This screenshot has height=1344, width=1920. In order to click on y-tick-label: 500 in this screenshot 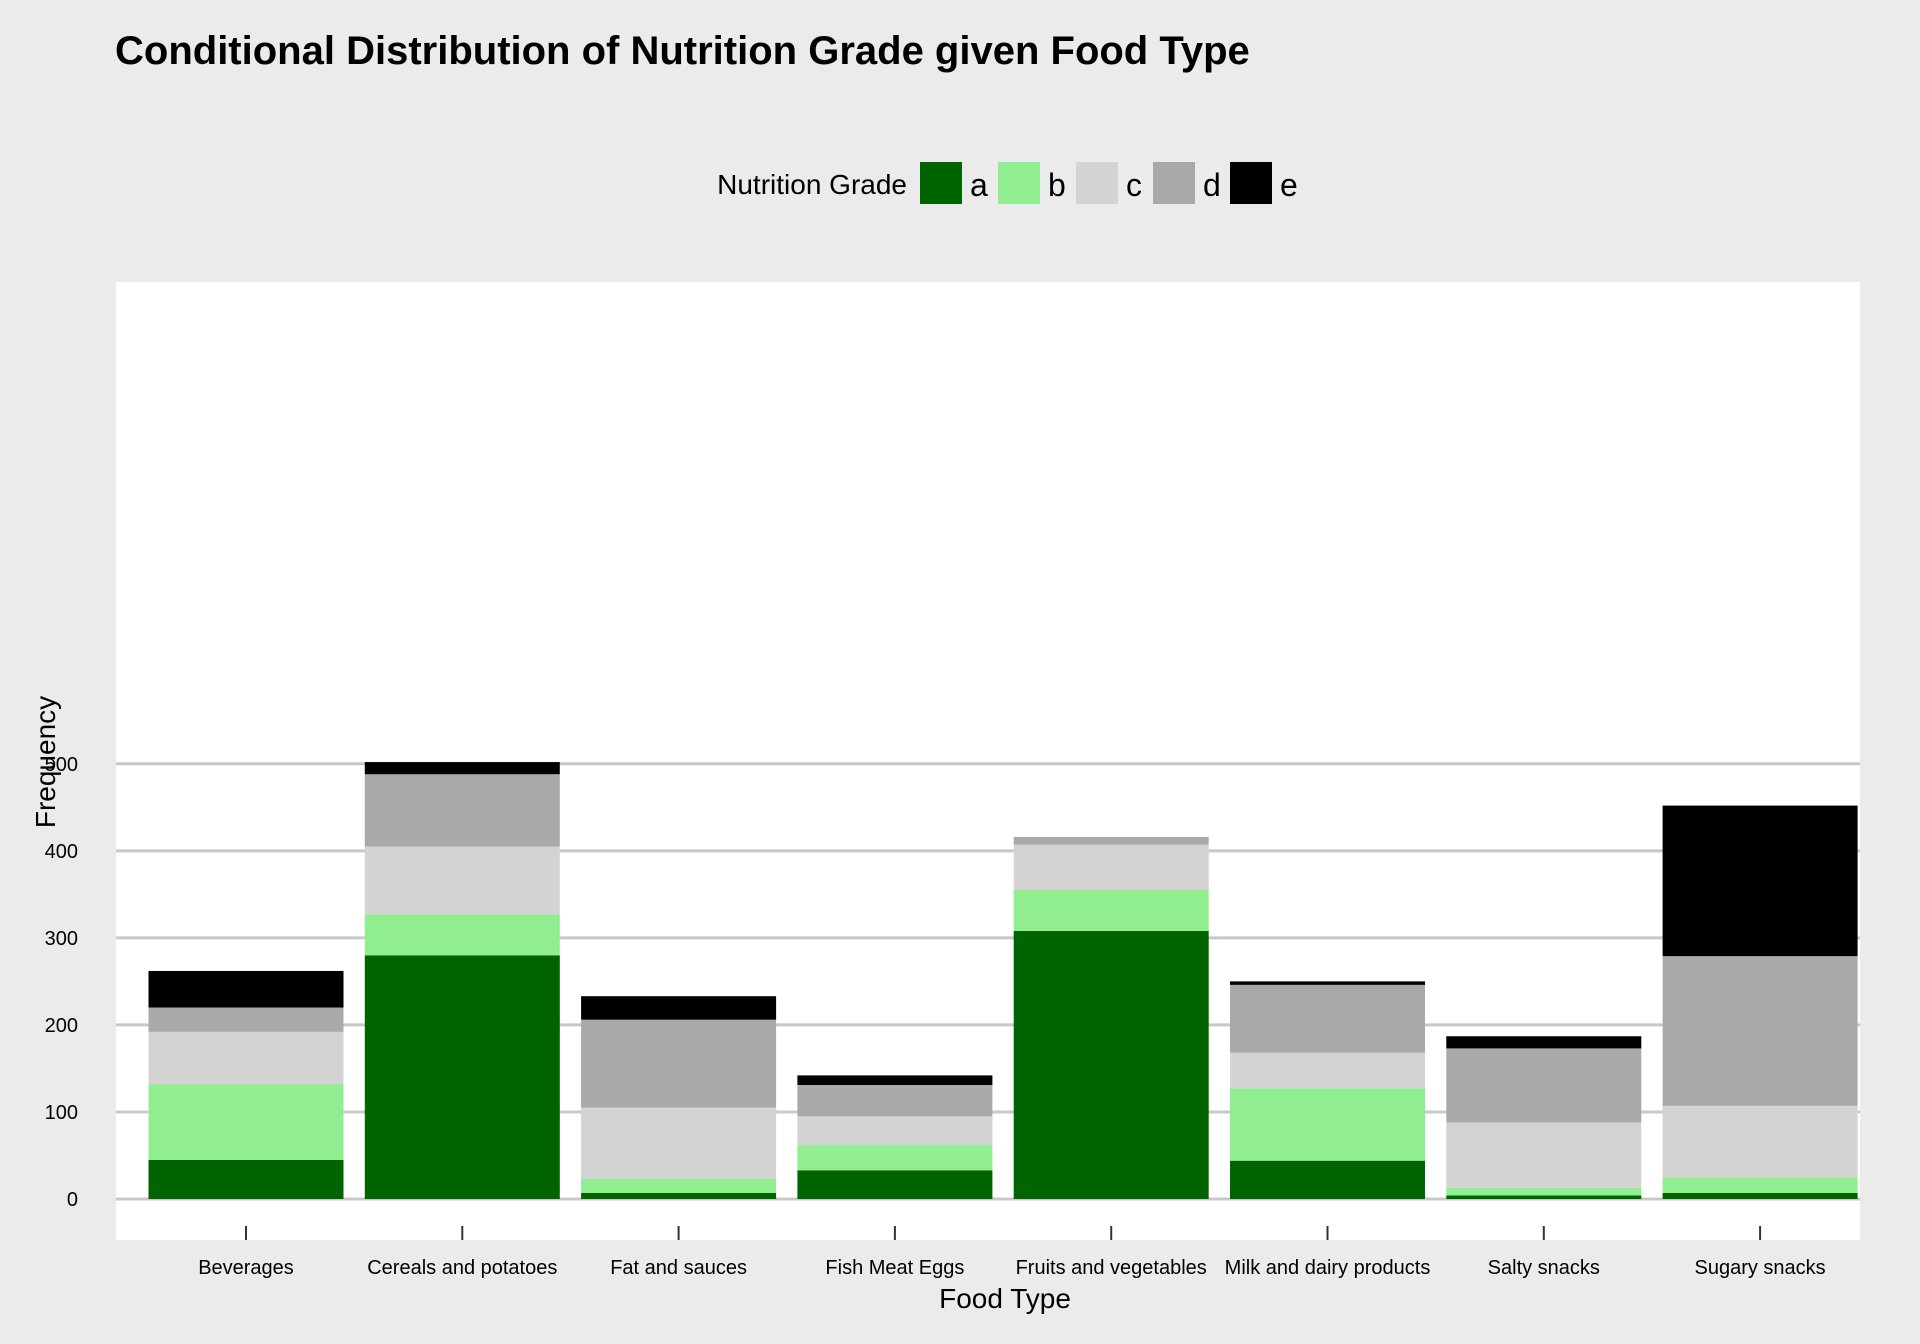, I will do `click(61, 765)`.